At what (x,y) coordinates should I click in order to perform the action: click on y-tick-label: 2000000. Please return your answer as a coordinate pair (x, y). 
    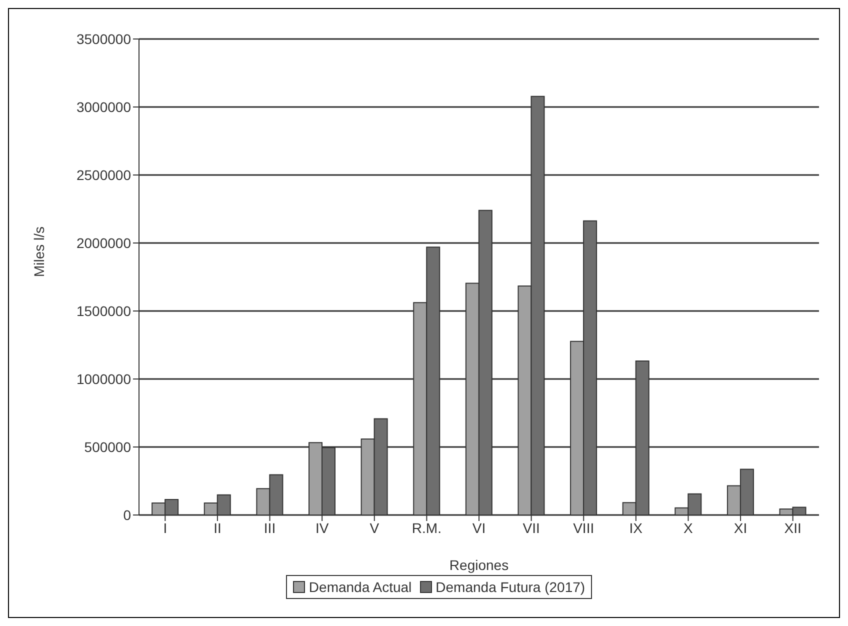
    Looking at the image, I should click on (104, 242).